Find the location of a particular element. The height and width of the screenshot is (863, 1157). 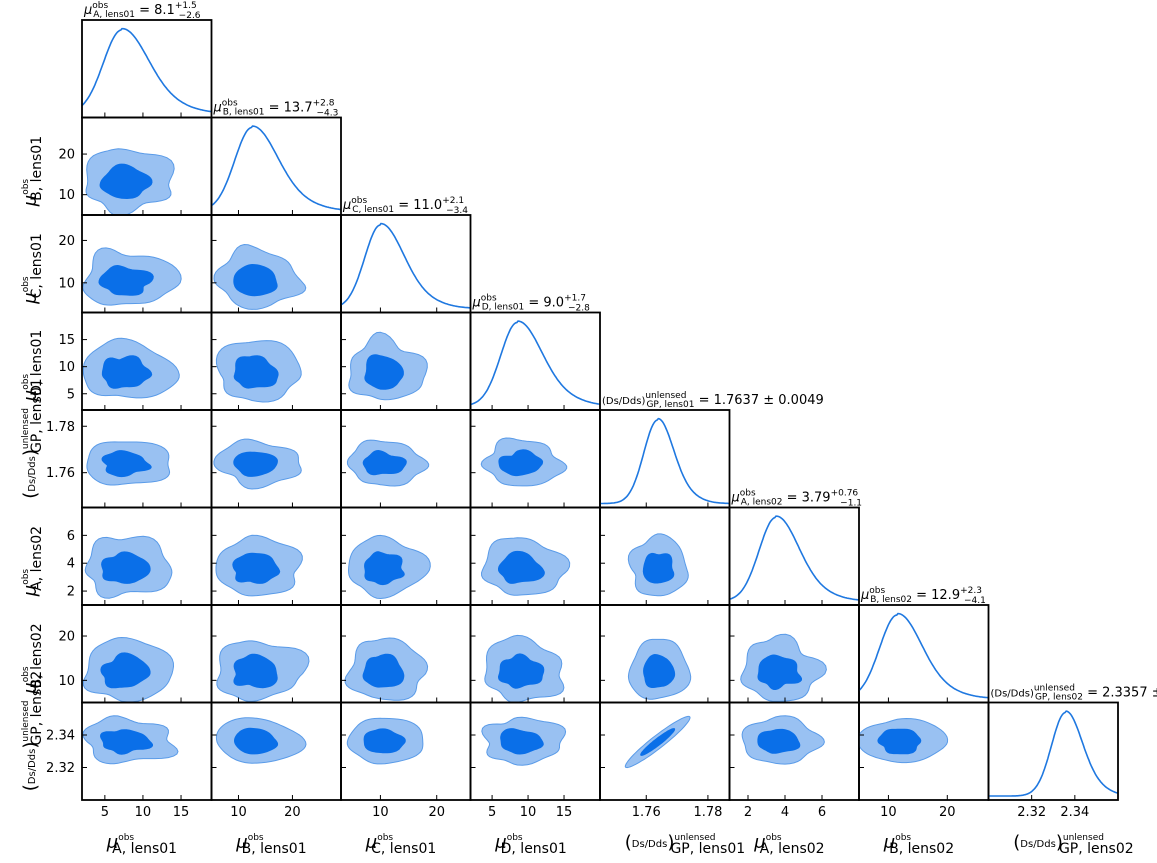

x-axis-label-muA_lens01: μobs A, lens01 is located at coordinates (141, 844).